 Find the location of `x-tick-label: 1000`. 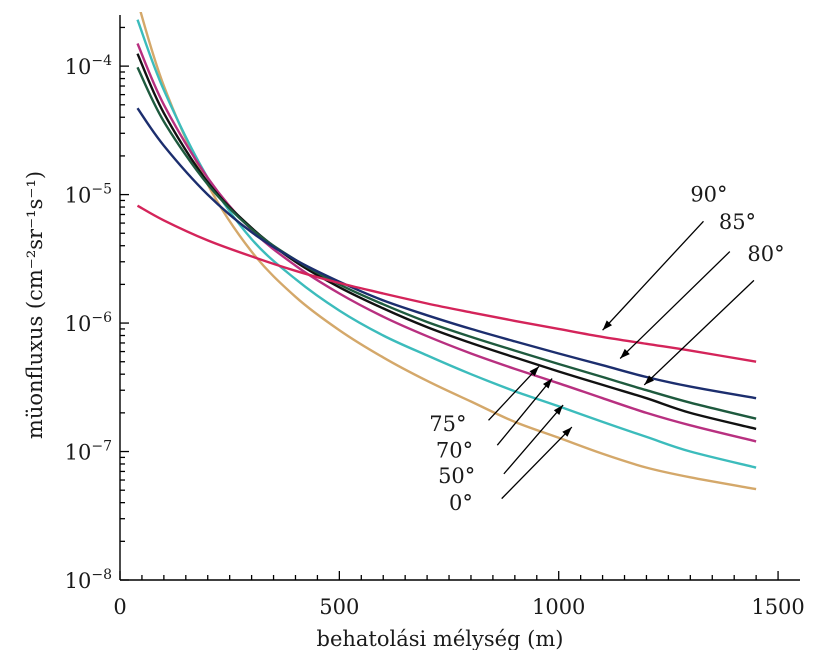

x-tick-label: 1000 is located at coordinates (558, 607).